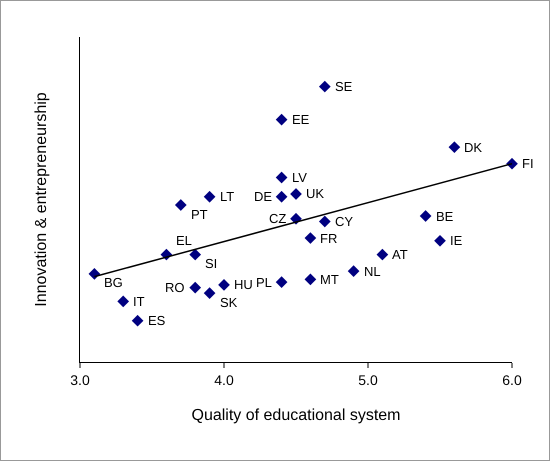 The width and height of the screenshot is (550, 461). What do you see at coordinates (300, 177) in the screenshot?
I see `annotation: LV` at bounding box center [300, 177].